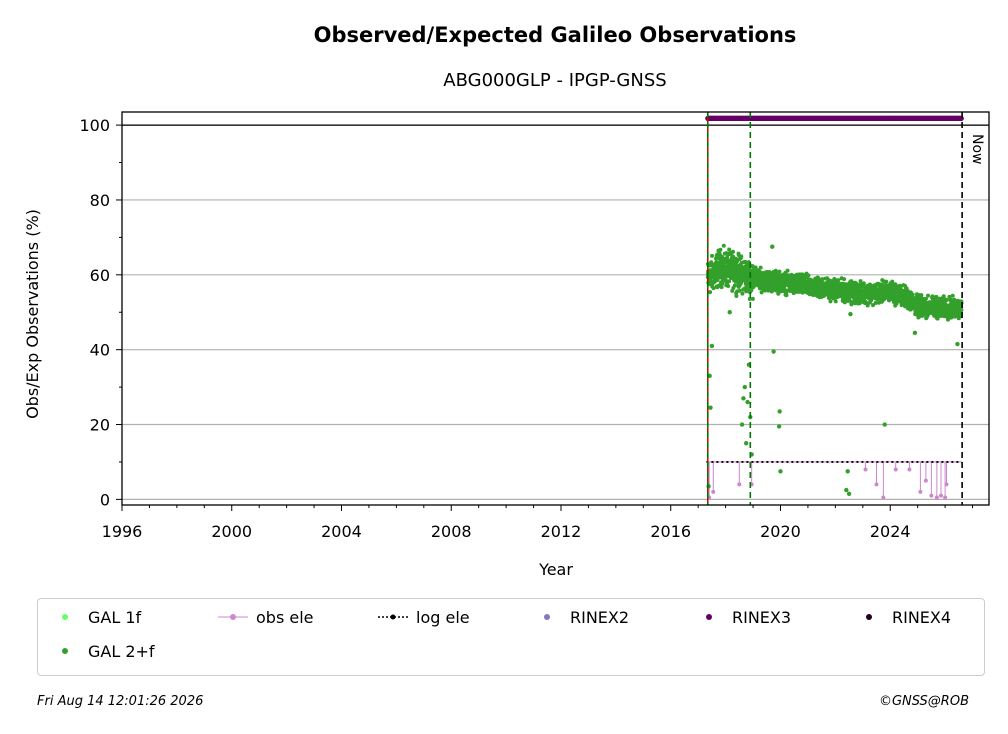 The image size is (1008, 734). I want to click on legend-item-log-ele: log ele, so click(423, 617).